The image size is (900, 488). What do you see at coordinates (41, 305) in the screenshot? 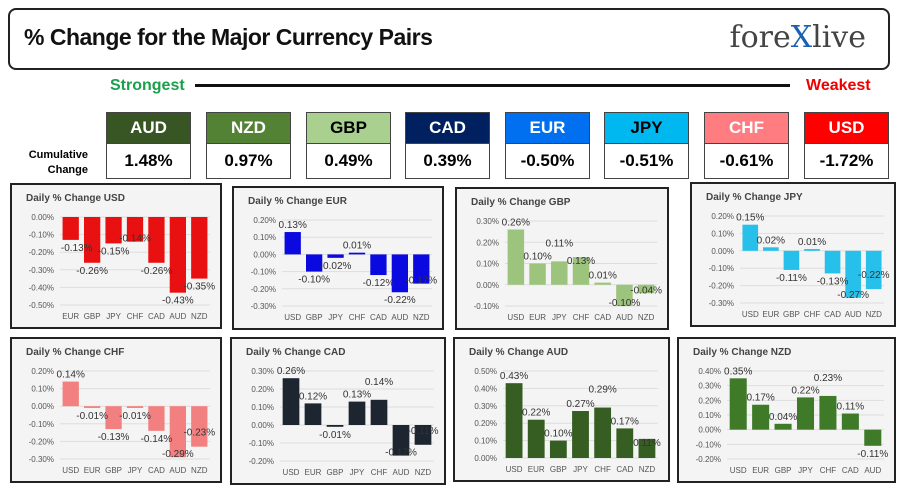
I see `y-tick-label: -0.50%` at bounding box center [41, 305].